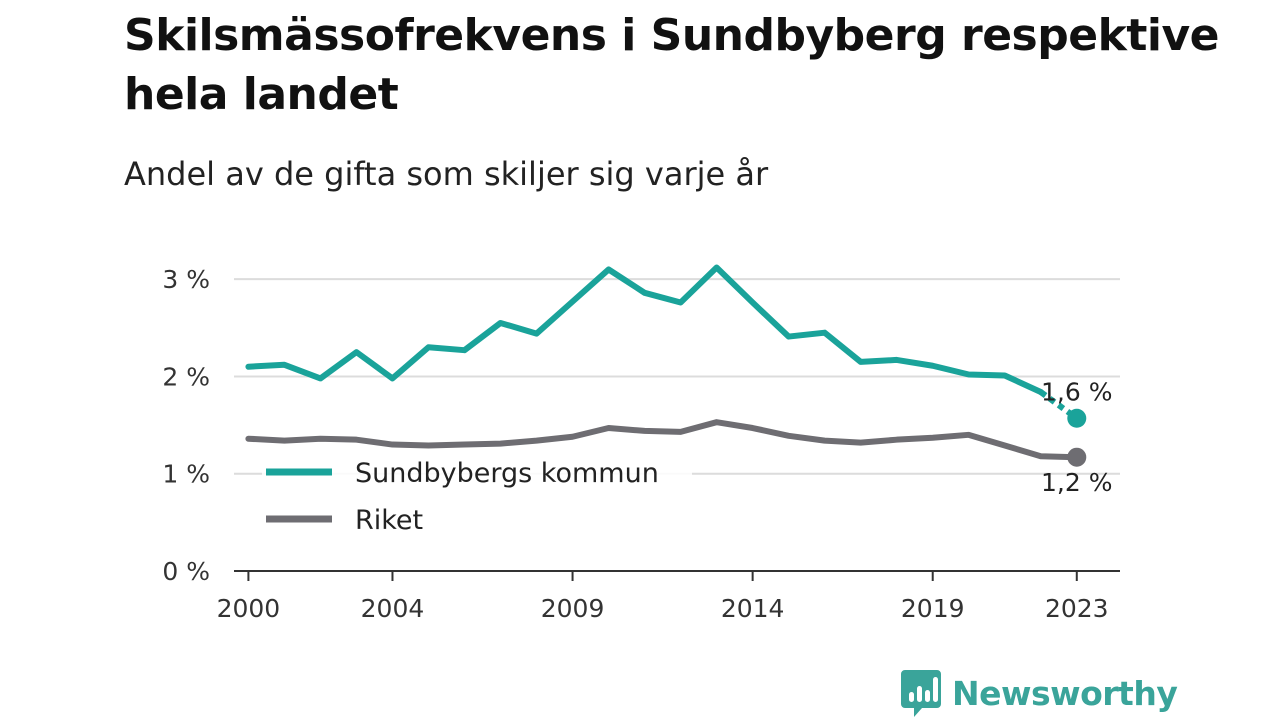 The height and width of the screenshot is (720, 1280). What do you see at coordinates (573, 608) in the screenshot?
I see `x-tick-label: 2009` at bounding box center [573, 608].